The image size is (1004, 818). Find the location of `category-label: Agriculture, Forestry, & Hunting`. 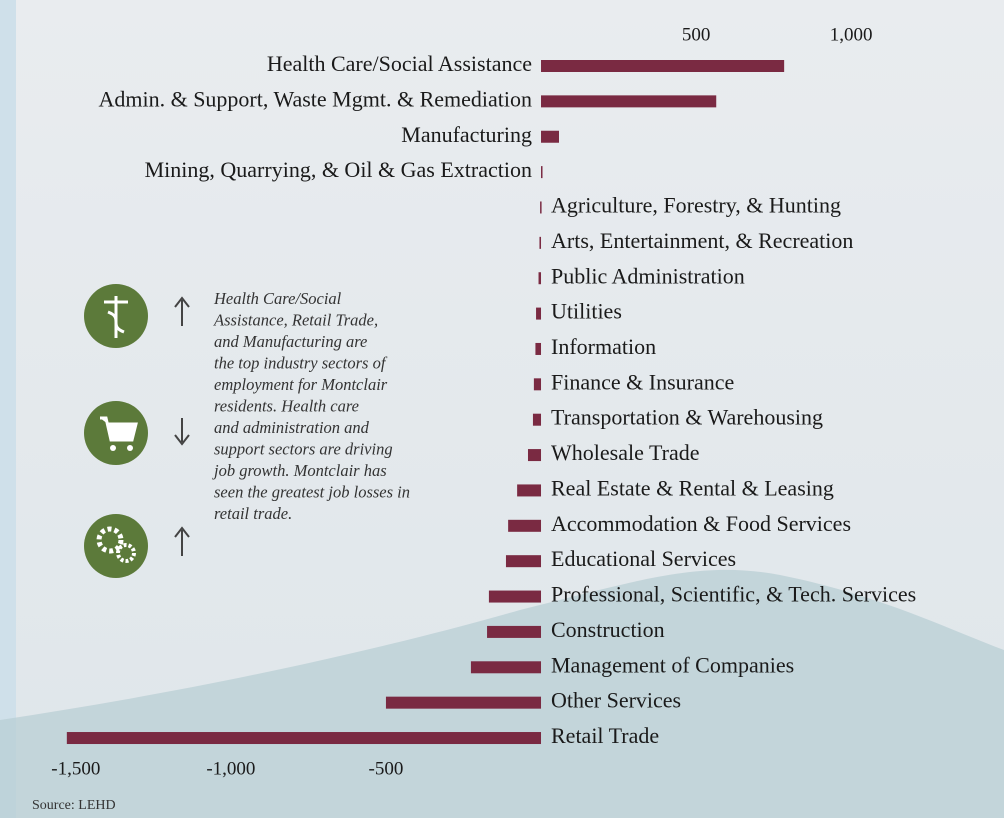

category-label: Agriculture, Forestry, & Hunting is located at coordinates (696, 205).